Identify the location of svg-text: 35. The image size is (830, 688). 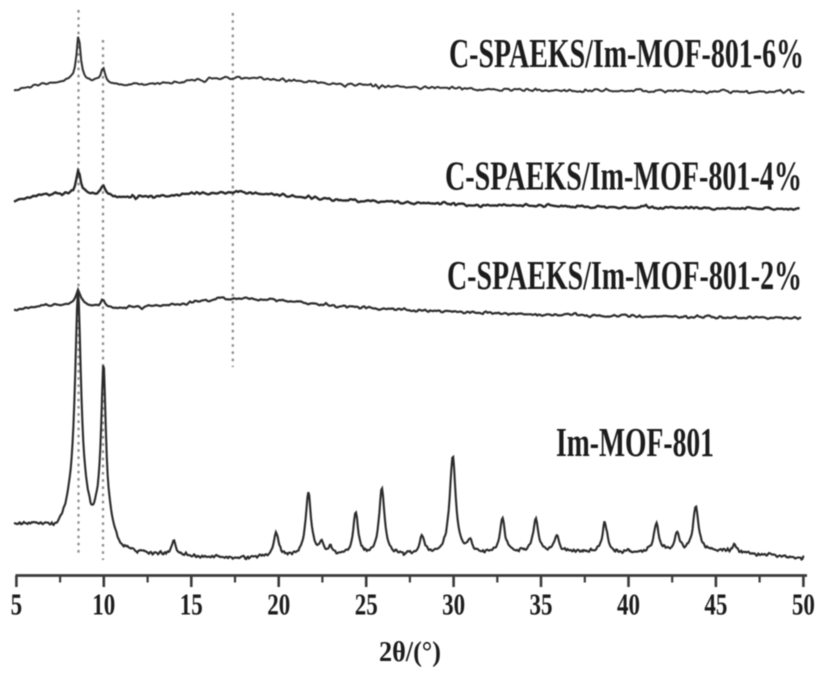
(541, 604).